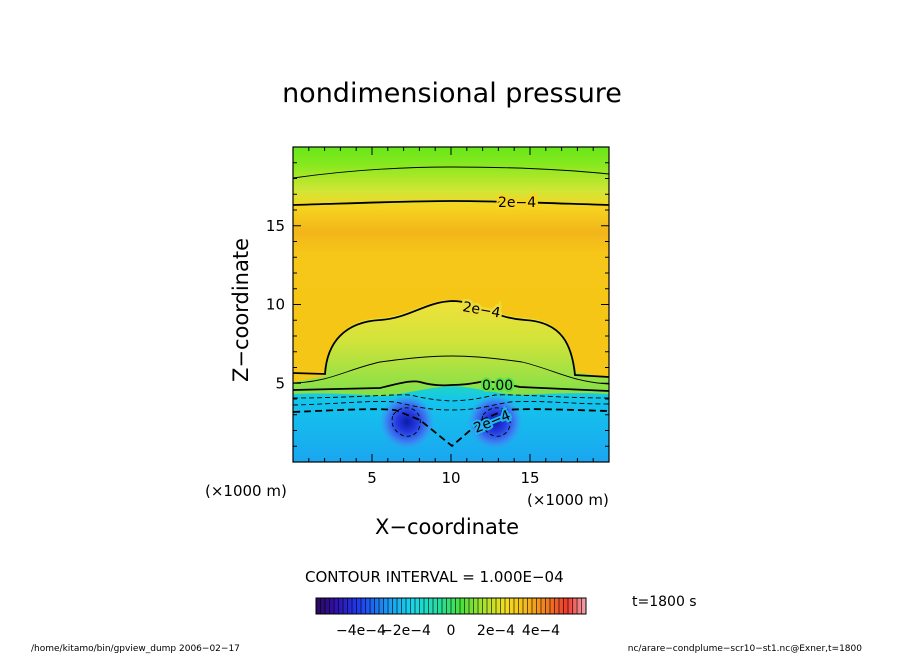 Image resolution: width=904 pixels, height=654 pixels. Describe the element at coordinates (275, 226) in the screenshot. I see `y-tick-label: 15` at that location.